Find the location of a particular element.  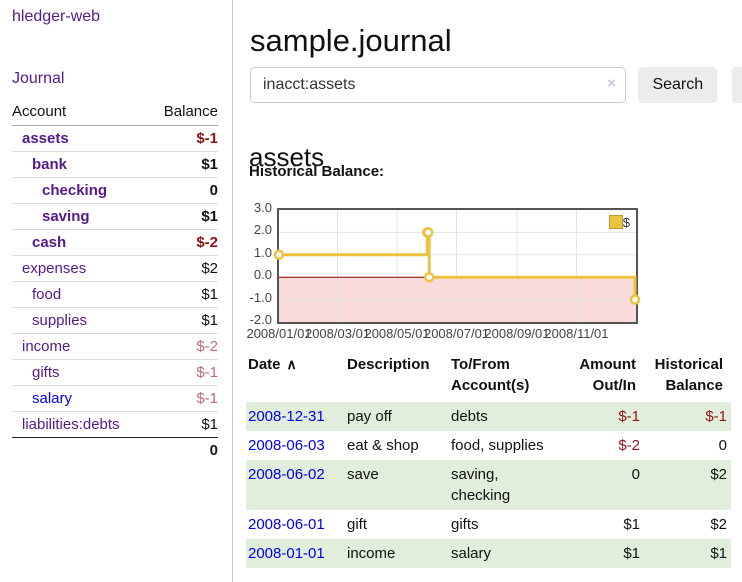

register-header-amount: Amount Out/In is located at coordinates (607, 375).